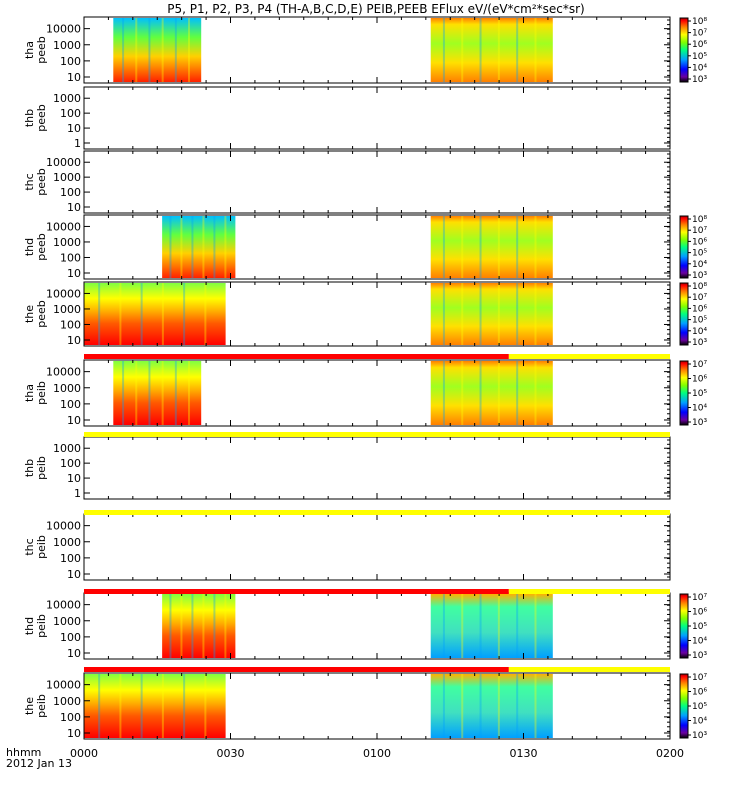 The image size is (750, 800). I want to click on panel-thc-peib: 10 100 1000 10000 thc peib, so click(347, 547).